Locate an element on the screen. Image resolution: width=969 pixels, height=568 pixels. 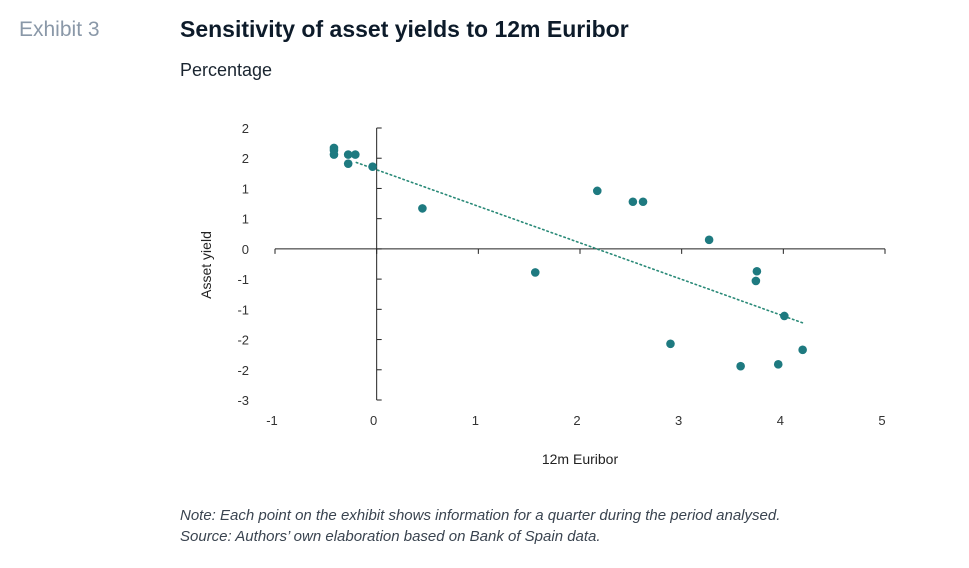
x-tick-label: -1 is located at coordinates (272, 420).